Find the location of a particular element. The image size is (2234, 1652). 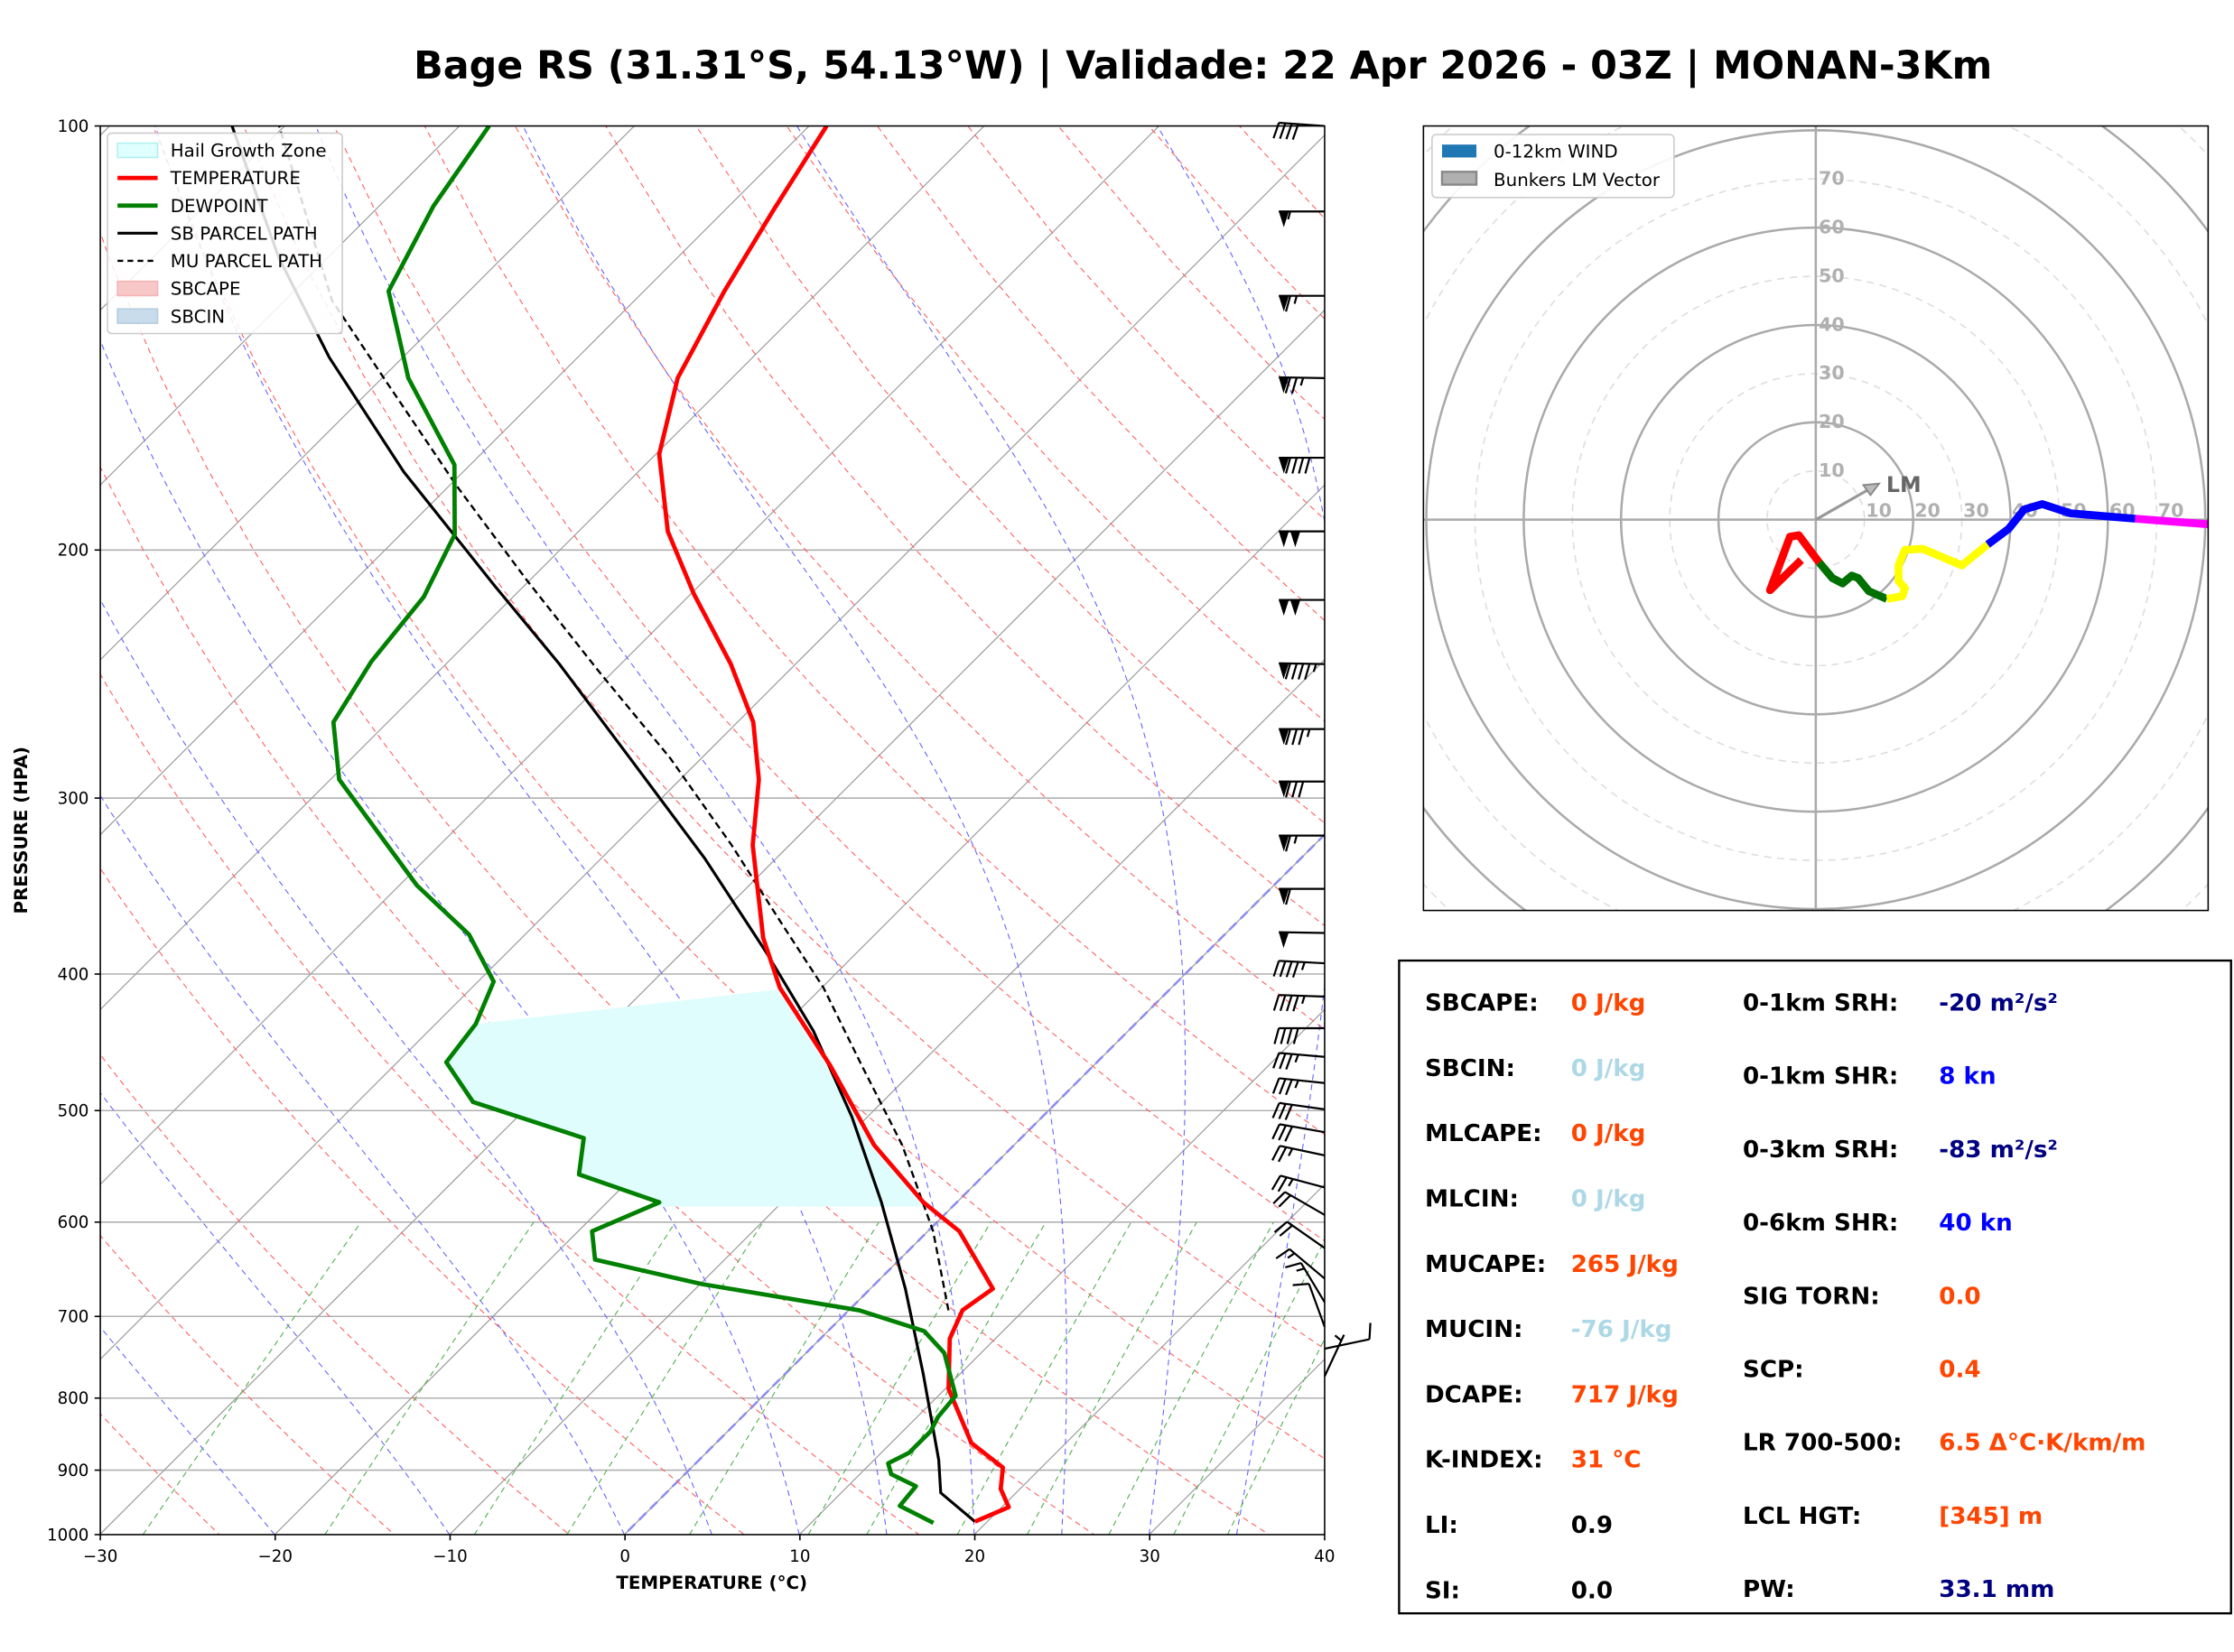

stat-value: -76 J/kg is located at coordinates (1621, 1329).